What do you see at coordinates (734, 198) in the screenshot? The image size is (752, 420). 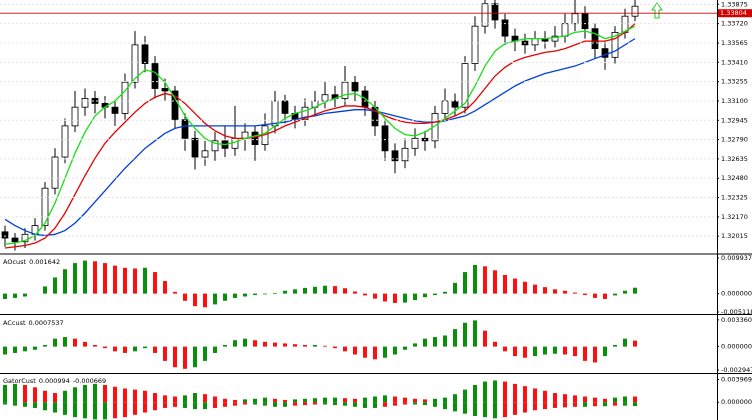 I see `y-tick-label: 1.32325` at bounding box center [734, 198].